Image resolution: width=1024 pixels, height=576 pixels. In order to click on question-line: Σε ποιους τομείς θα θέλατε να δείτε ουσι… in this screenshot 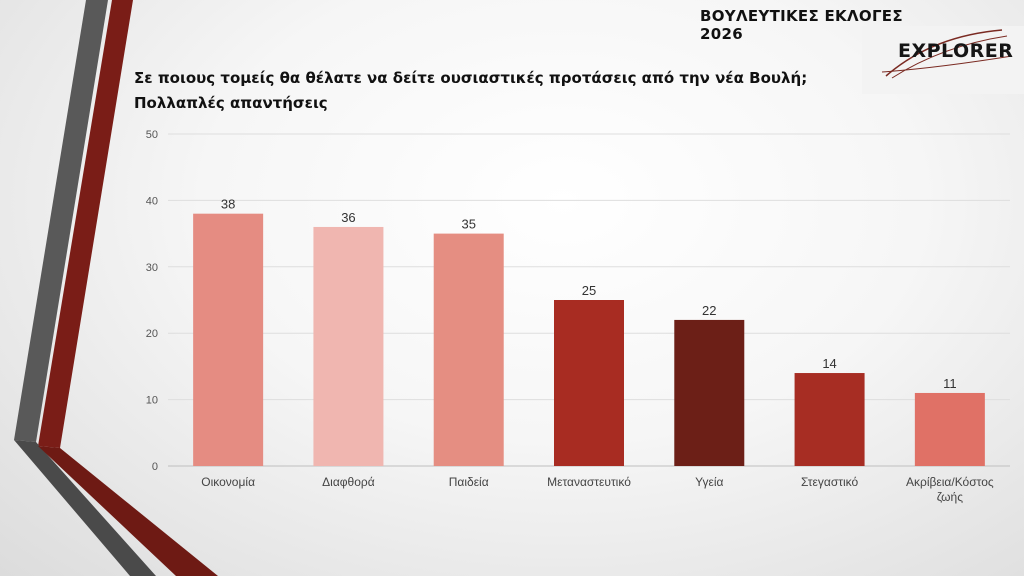, I will do `click(471, 78)`.